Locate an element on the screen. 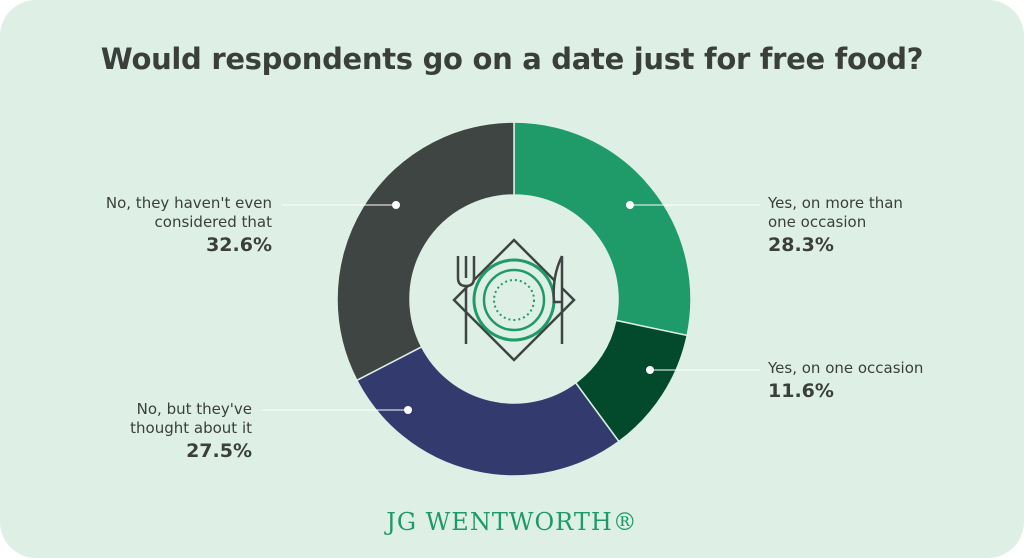 The width and height of the screenshot is (1024, 558). segment-label: No, but they've thought about it 27.5% is located at coordinates (188, 430).